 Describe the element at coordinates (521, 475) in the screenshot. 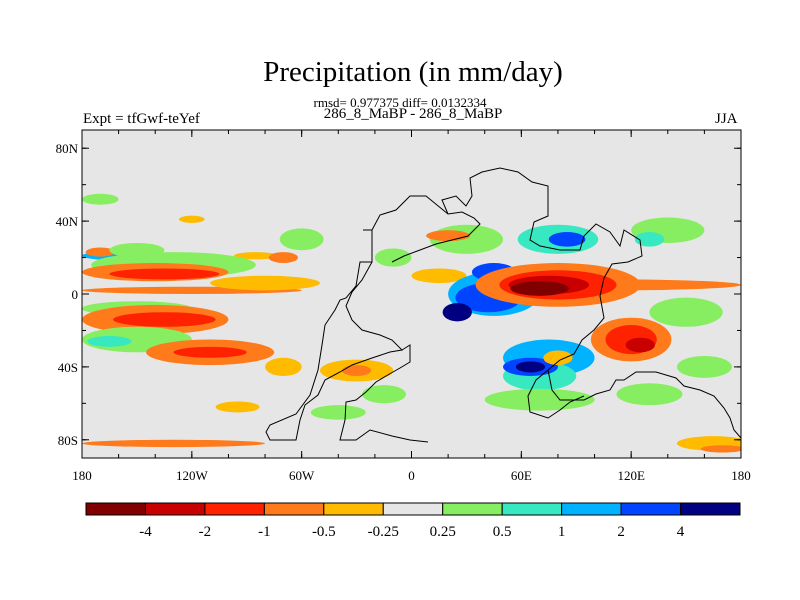

I see `x-tick-label: 60E` at that location.